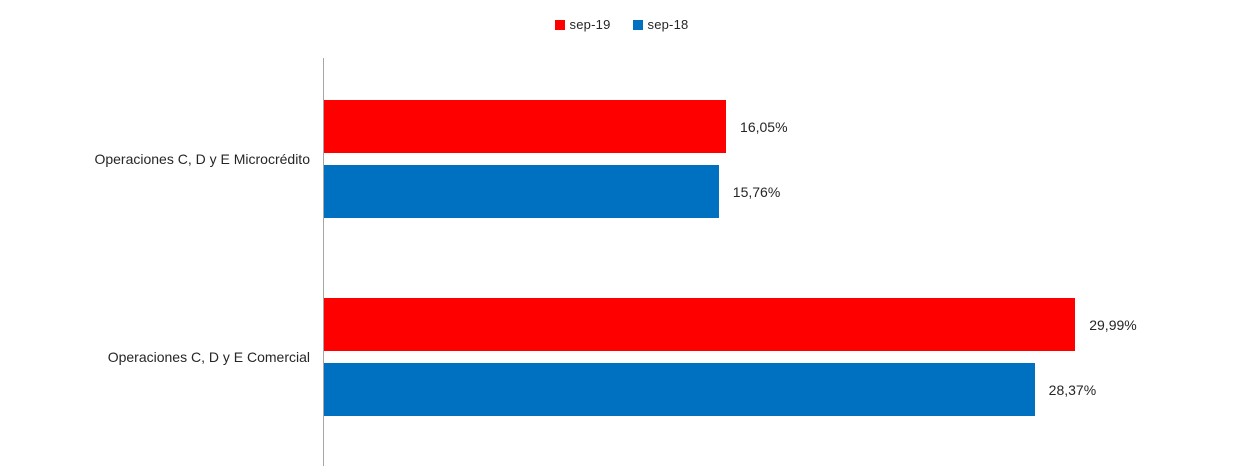 This screenshot has height=466, width=1243. I want to click on category-label: Operaciones C, D y E Comercial, so click(208, 357).